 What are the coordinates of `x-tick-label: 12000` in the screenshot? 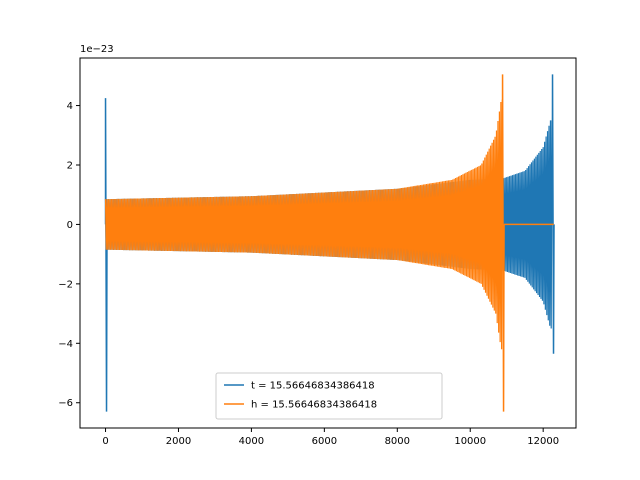 It's located at (543, 441).